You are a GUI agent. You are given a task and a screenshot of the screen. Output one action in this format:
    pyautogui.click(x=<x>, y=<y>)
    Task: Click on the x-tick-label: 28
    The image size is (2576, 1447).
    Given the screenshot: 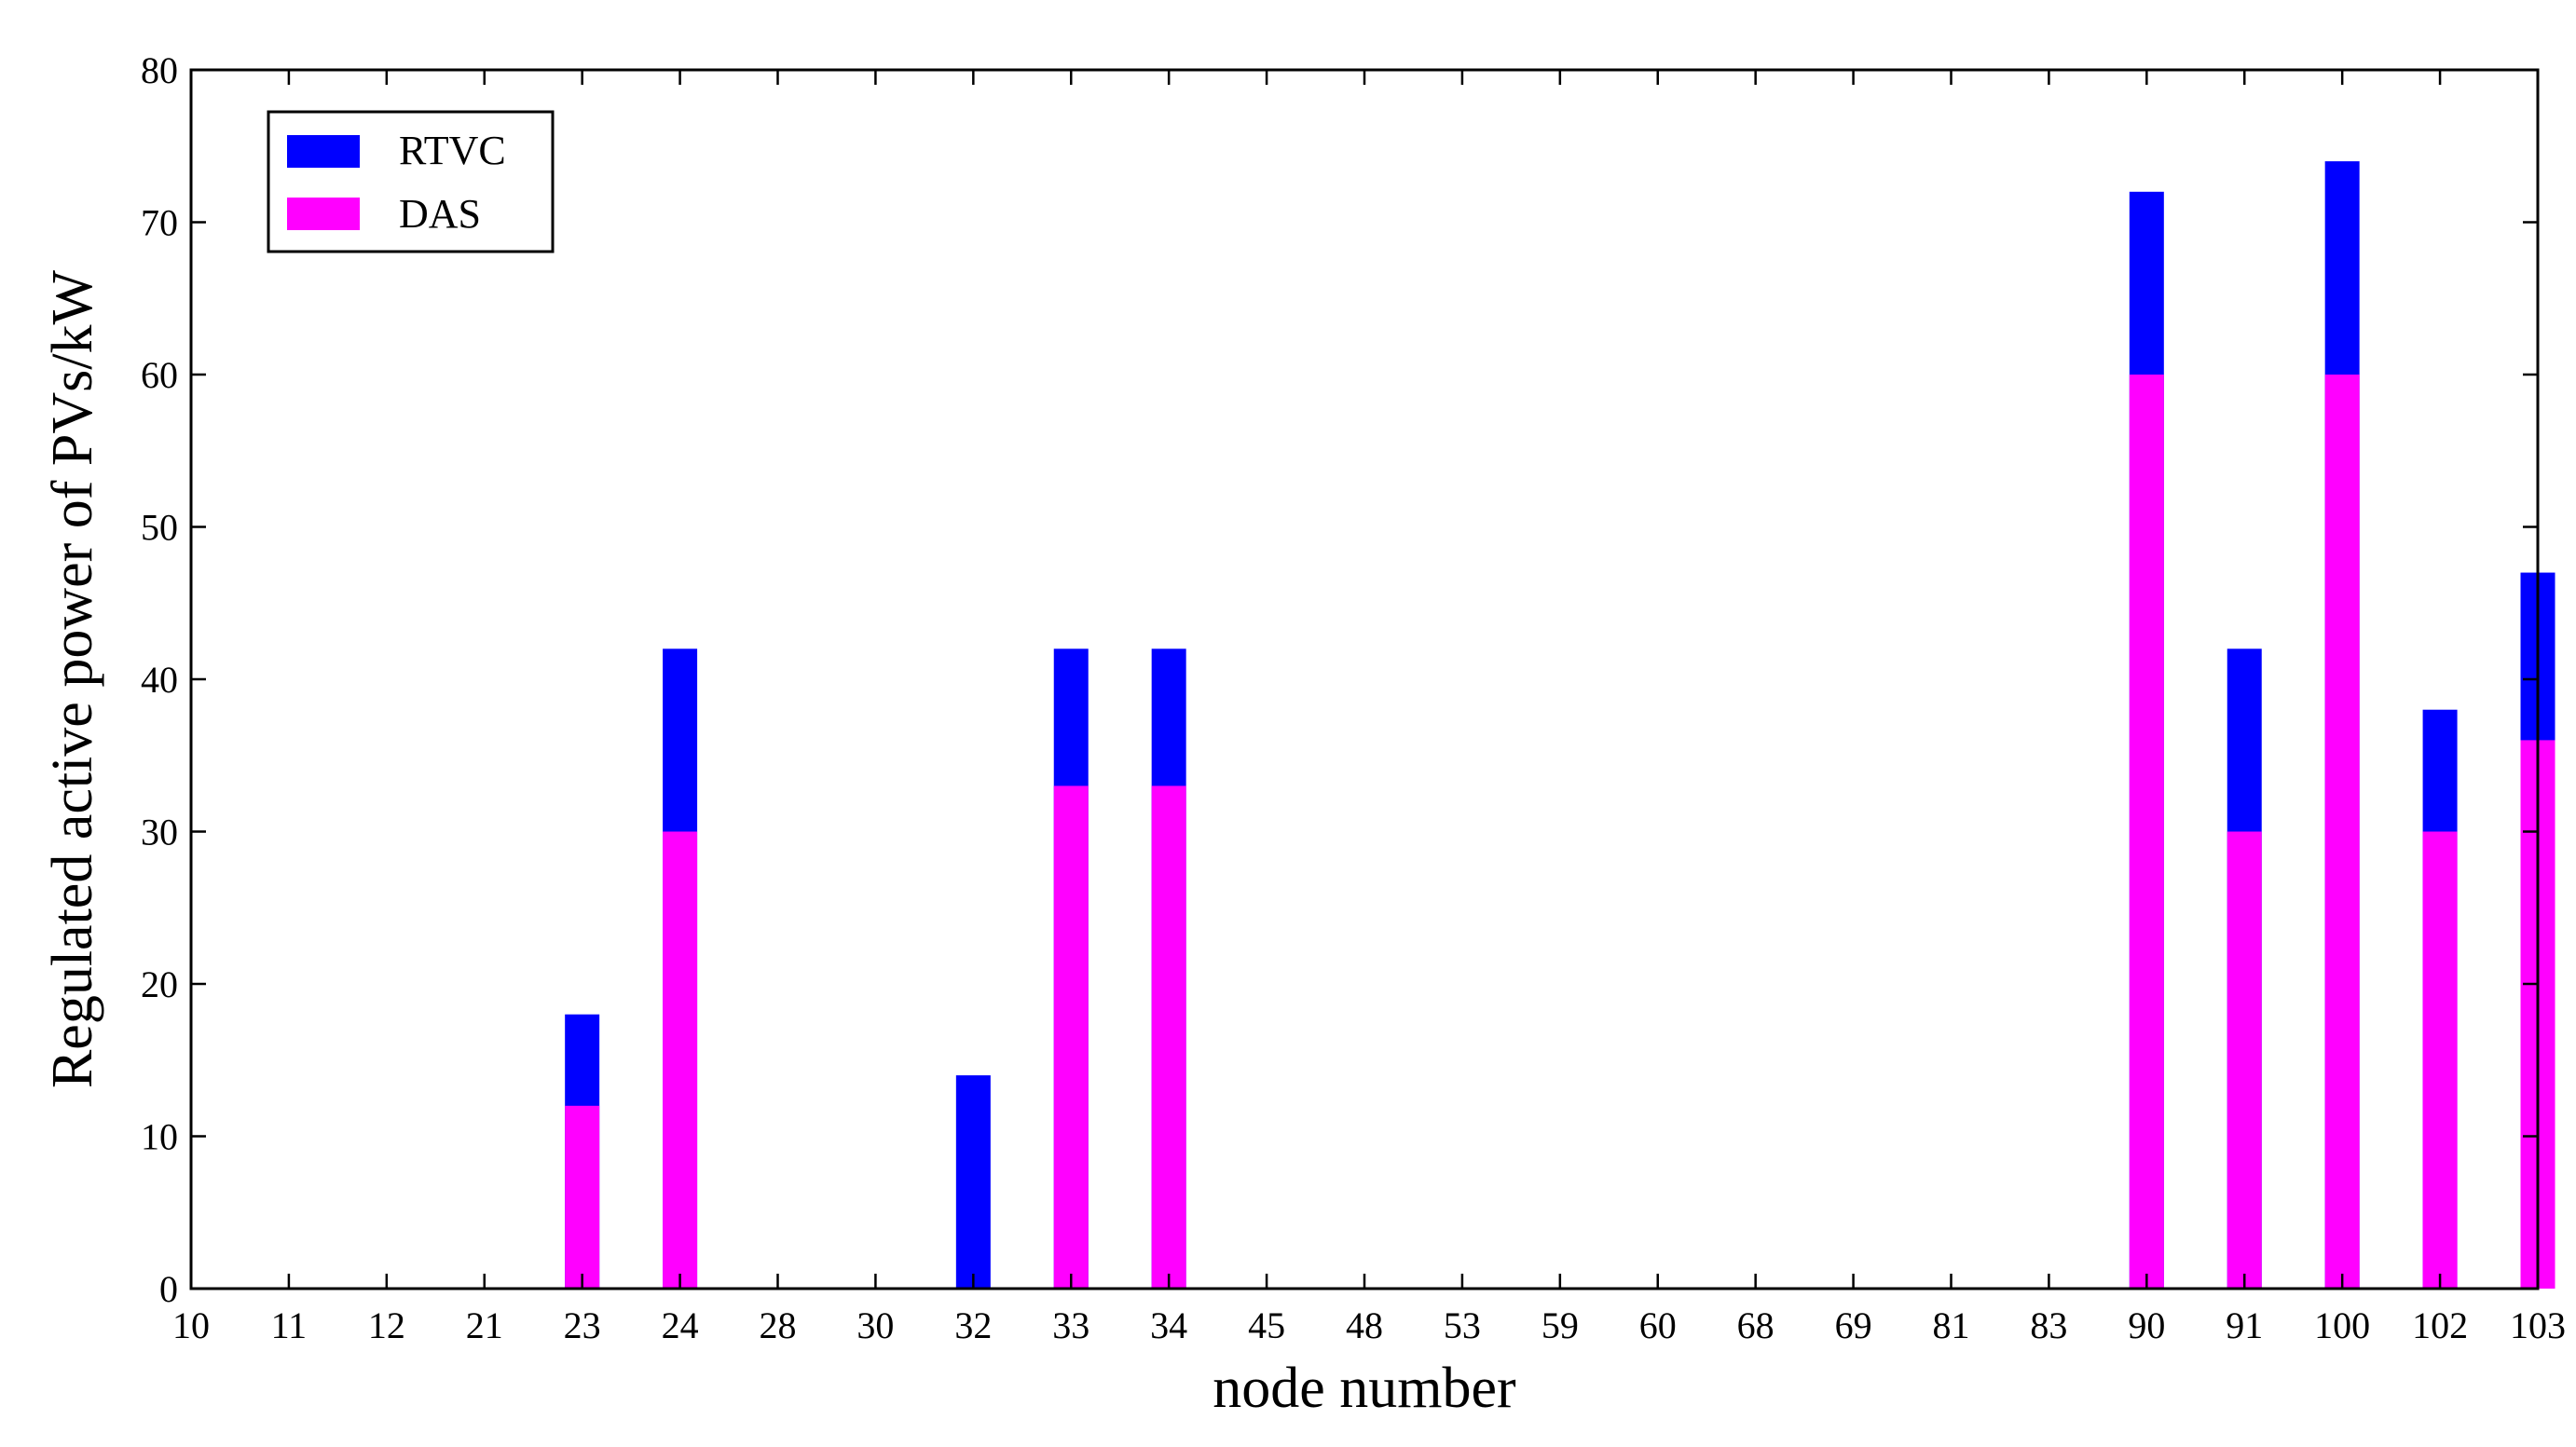 What is the action you would take?
    pyautogui.click(x=778, y=1325)
    